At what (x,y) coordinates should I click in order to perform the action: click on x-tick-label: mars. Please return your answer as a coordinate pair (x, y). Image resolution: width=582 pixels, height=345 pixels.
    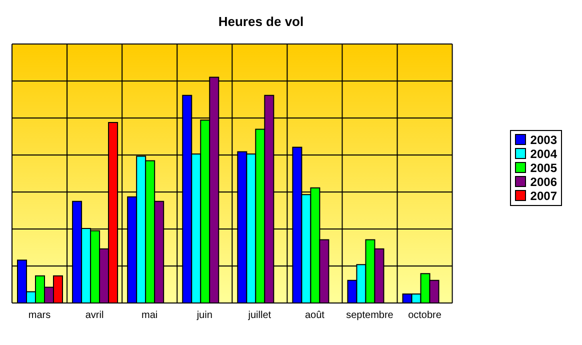
    Looking at the image, I should click on (39, 316).